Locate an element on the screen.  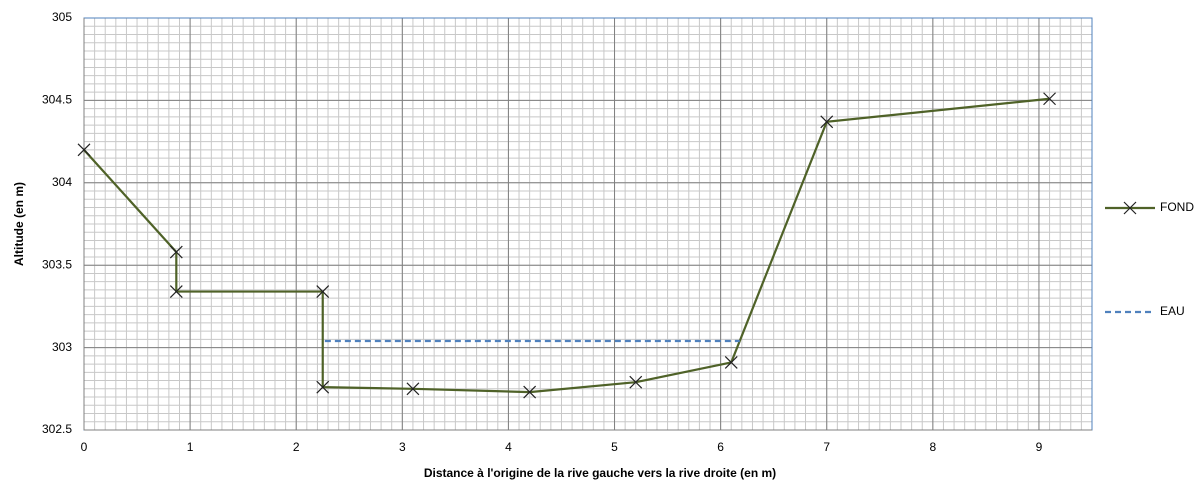
legend-label: FOND is located at coordinates (1177, 207).